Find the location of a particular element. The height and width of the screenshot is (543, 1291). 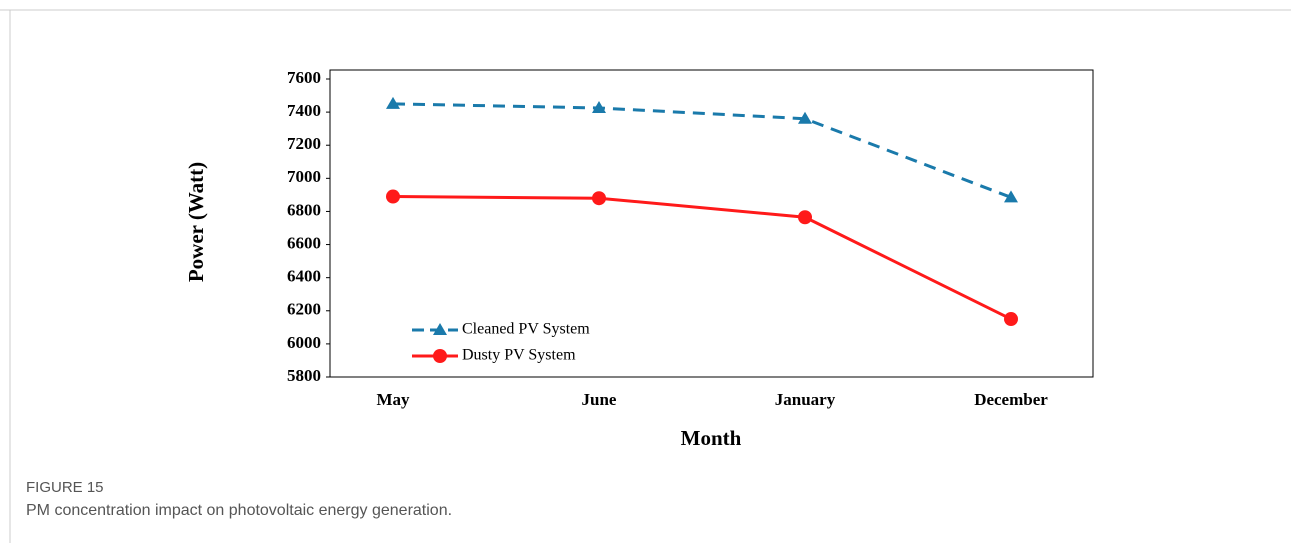

y-tick-label: 6800 is located at coordinates (304, 209).